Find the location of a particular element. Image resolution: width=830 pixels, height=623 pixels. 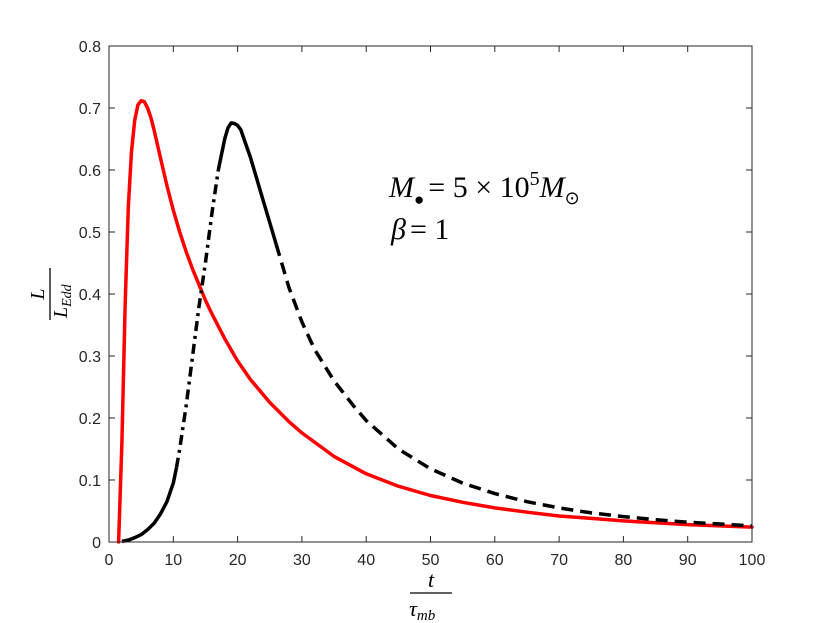

y-label-denominator: LEdd is located at coordinates (62, 301).